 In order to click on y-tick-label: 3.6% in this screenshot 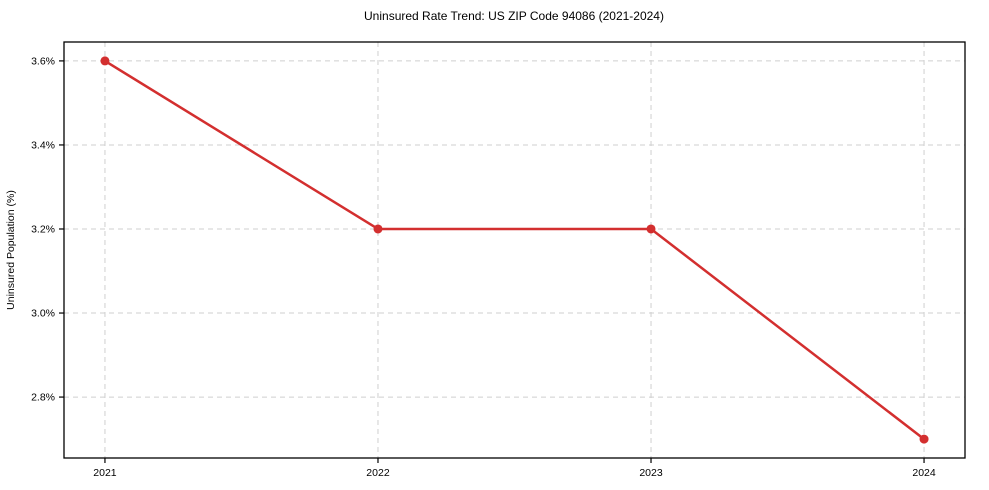, I will do `click(43, 61)`.